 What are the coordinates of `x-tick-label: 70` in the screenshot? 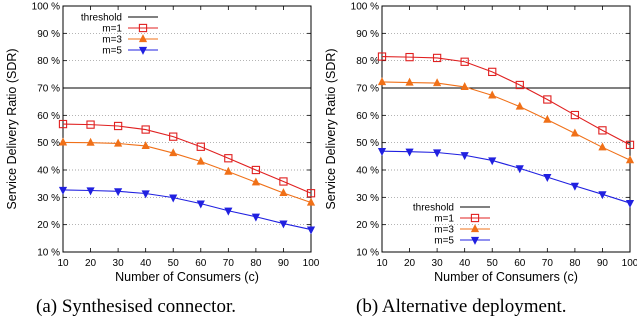 It's located at (229, 263).